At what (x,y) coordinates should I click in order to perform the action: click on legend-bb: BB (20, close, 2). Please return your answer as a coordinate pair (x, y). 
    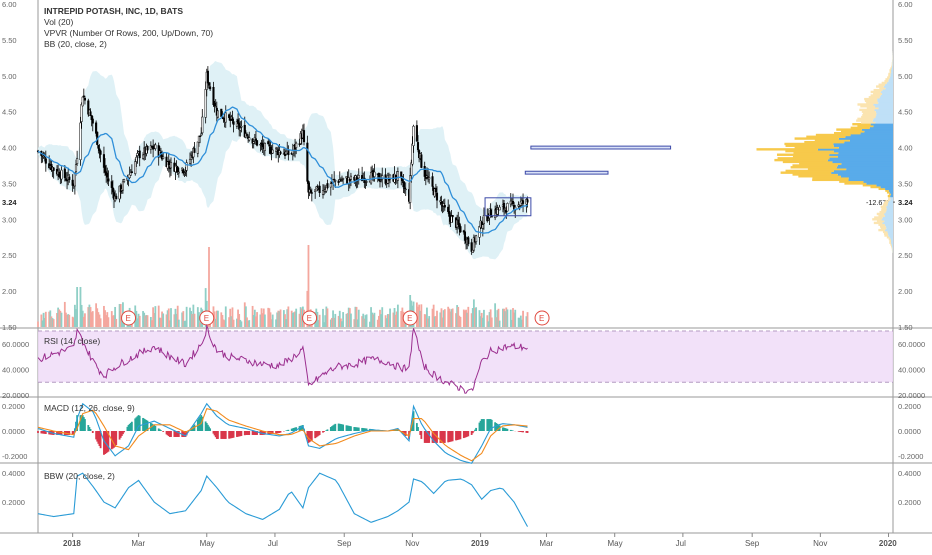
    Looking at the image, I should click on (75, 44).